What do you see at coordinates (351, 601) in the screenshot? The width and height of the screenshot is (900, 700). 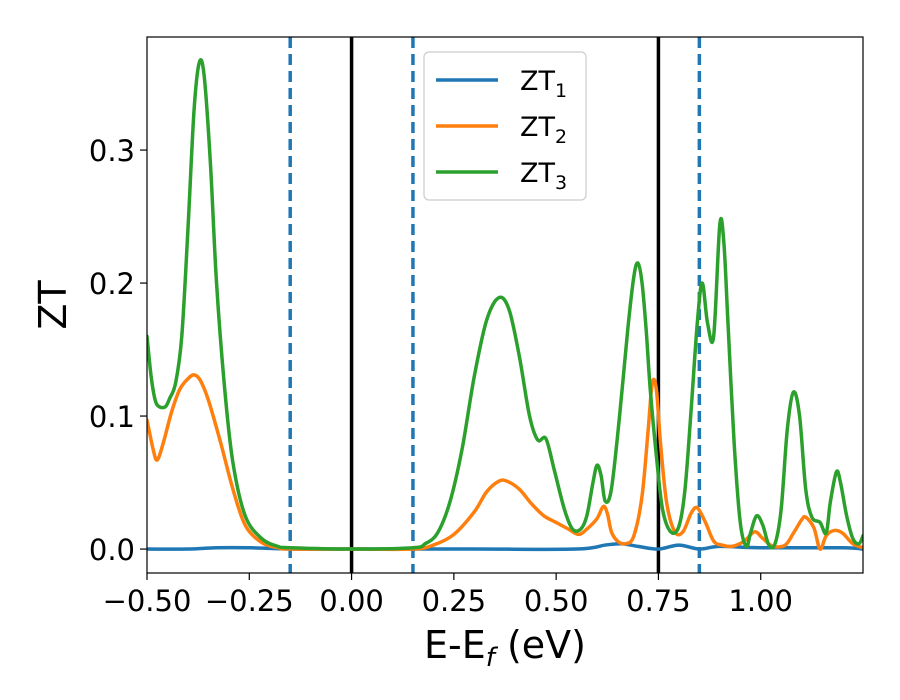 I see `x-tick-label: 0.00` at bounding box center [351, 601].